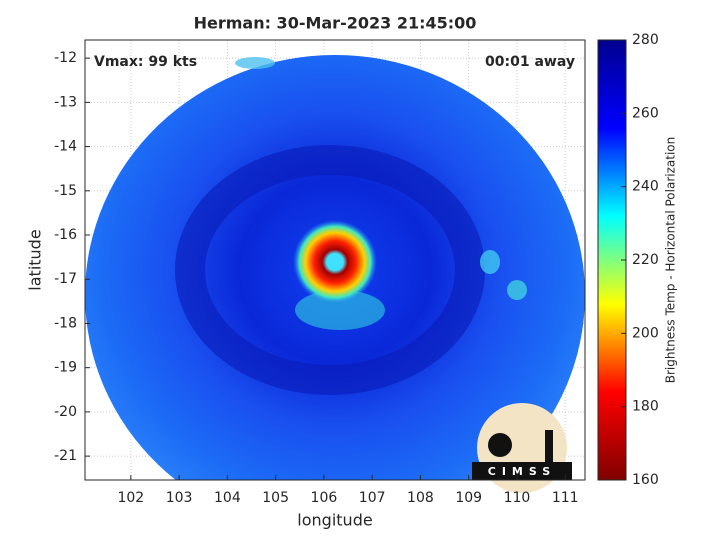  Describe the element at coordinates (65, 279) in the screenshot. I see `y-tick-label: -17` at that location.